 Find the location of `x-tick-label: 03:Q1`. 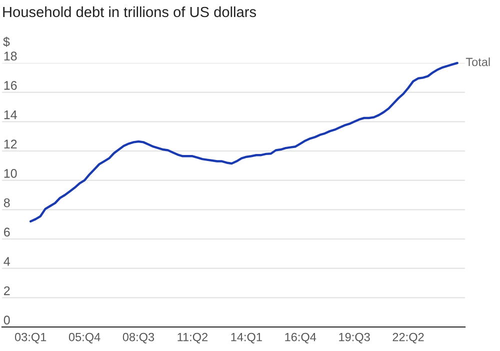

x-tick-label: 03:Q1 is located at coordinates (30, 338).